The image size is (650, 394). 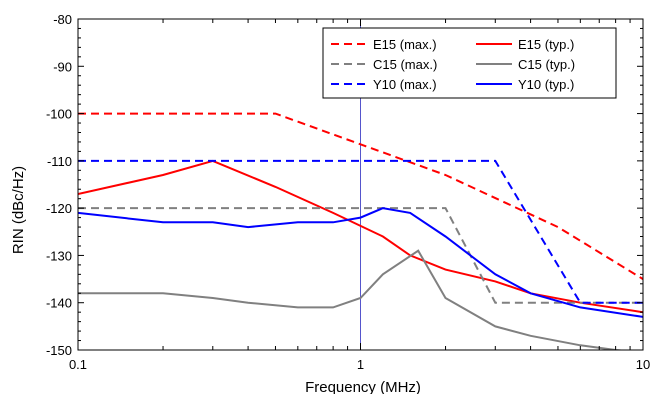 I want to click on y-tick-label: -130, so click(x=59, y=255).